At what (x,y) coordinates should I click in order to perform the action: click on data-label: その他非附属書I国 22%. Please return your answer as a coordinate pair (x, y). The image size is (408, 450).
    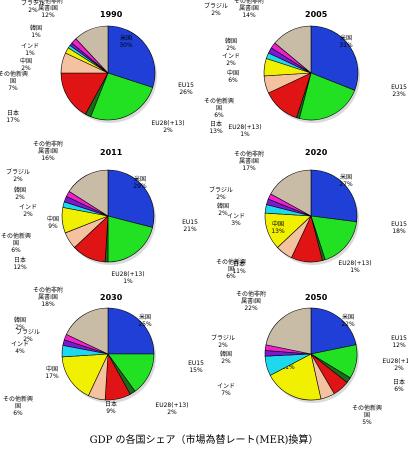
    Looking at the image, I should click on (251, 301).